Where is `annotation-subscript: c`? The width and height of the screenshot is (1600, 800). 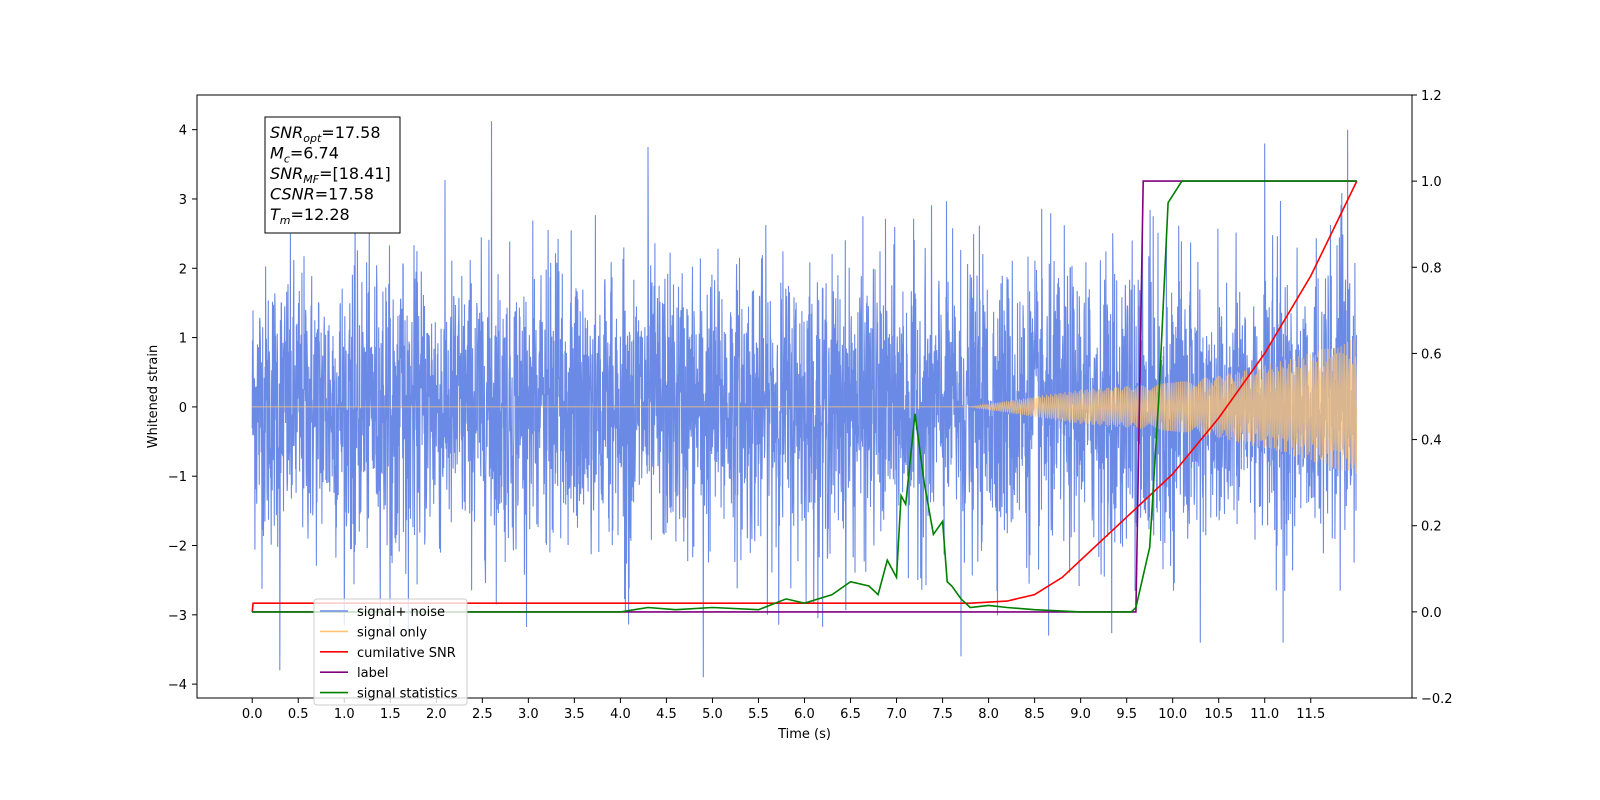 annotation-subscript: c is located at coordinates (287, 159).